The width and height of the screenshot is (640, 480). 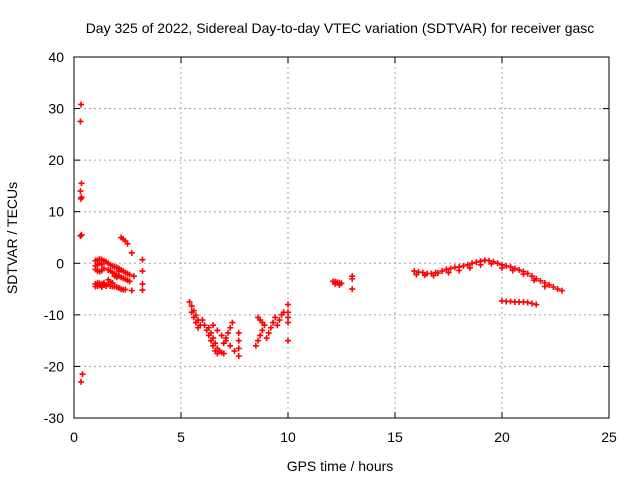 I want to click on y-tick-label: 30, so click(x=56, y=109).